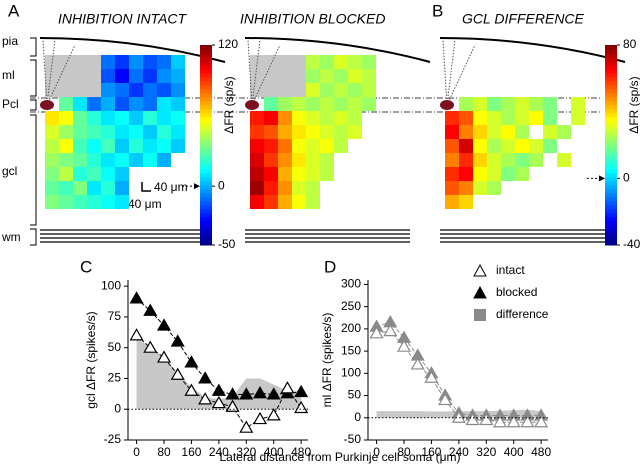 Image resolution: width=640 pixels, height=467 pixels. Describe the element at coordinates (219, 452) in the screenshot. I see `x-tick-label: 240` at that location.